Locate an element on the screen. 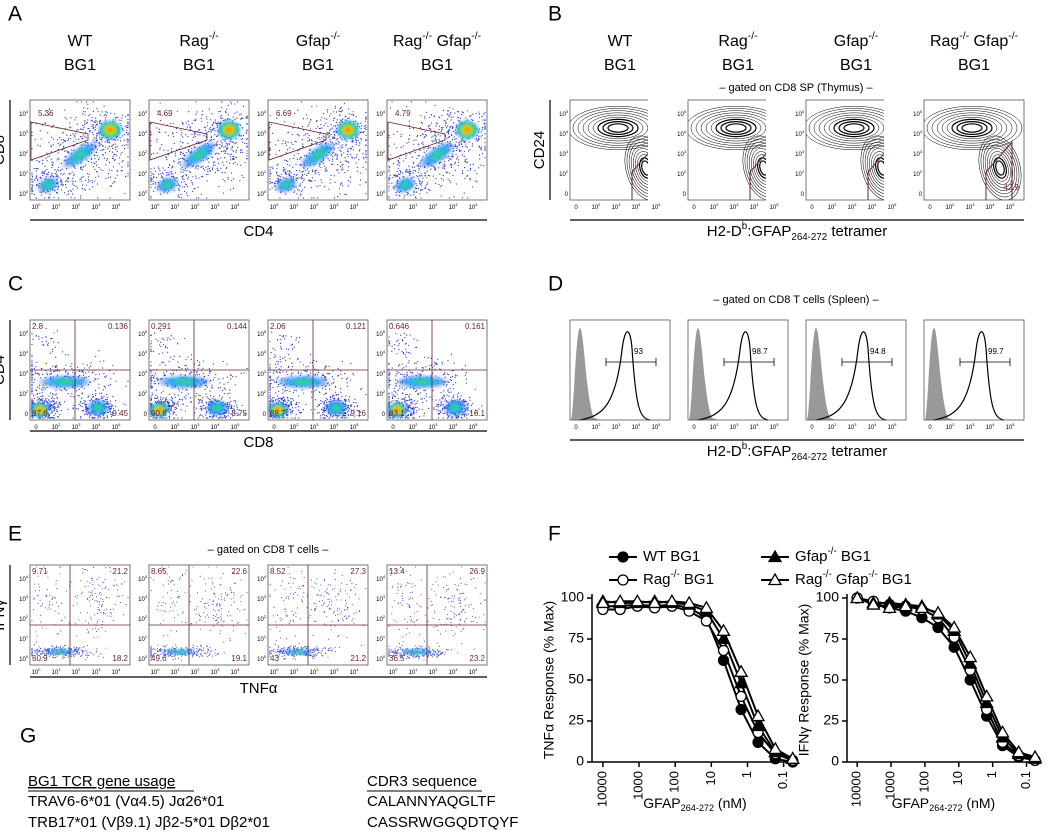  x-tick-label: 10² is located at coordinates (56, 426).